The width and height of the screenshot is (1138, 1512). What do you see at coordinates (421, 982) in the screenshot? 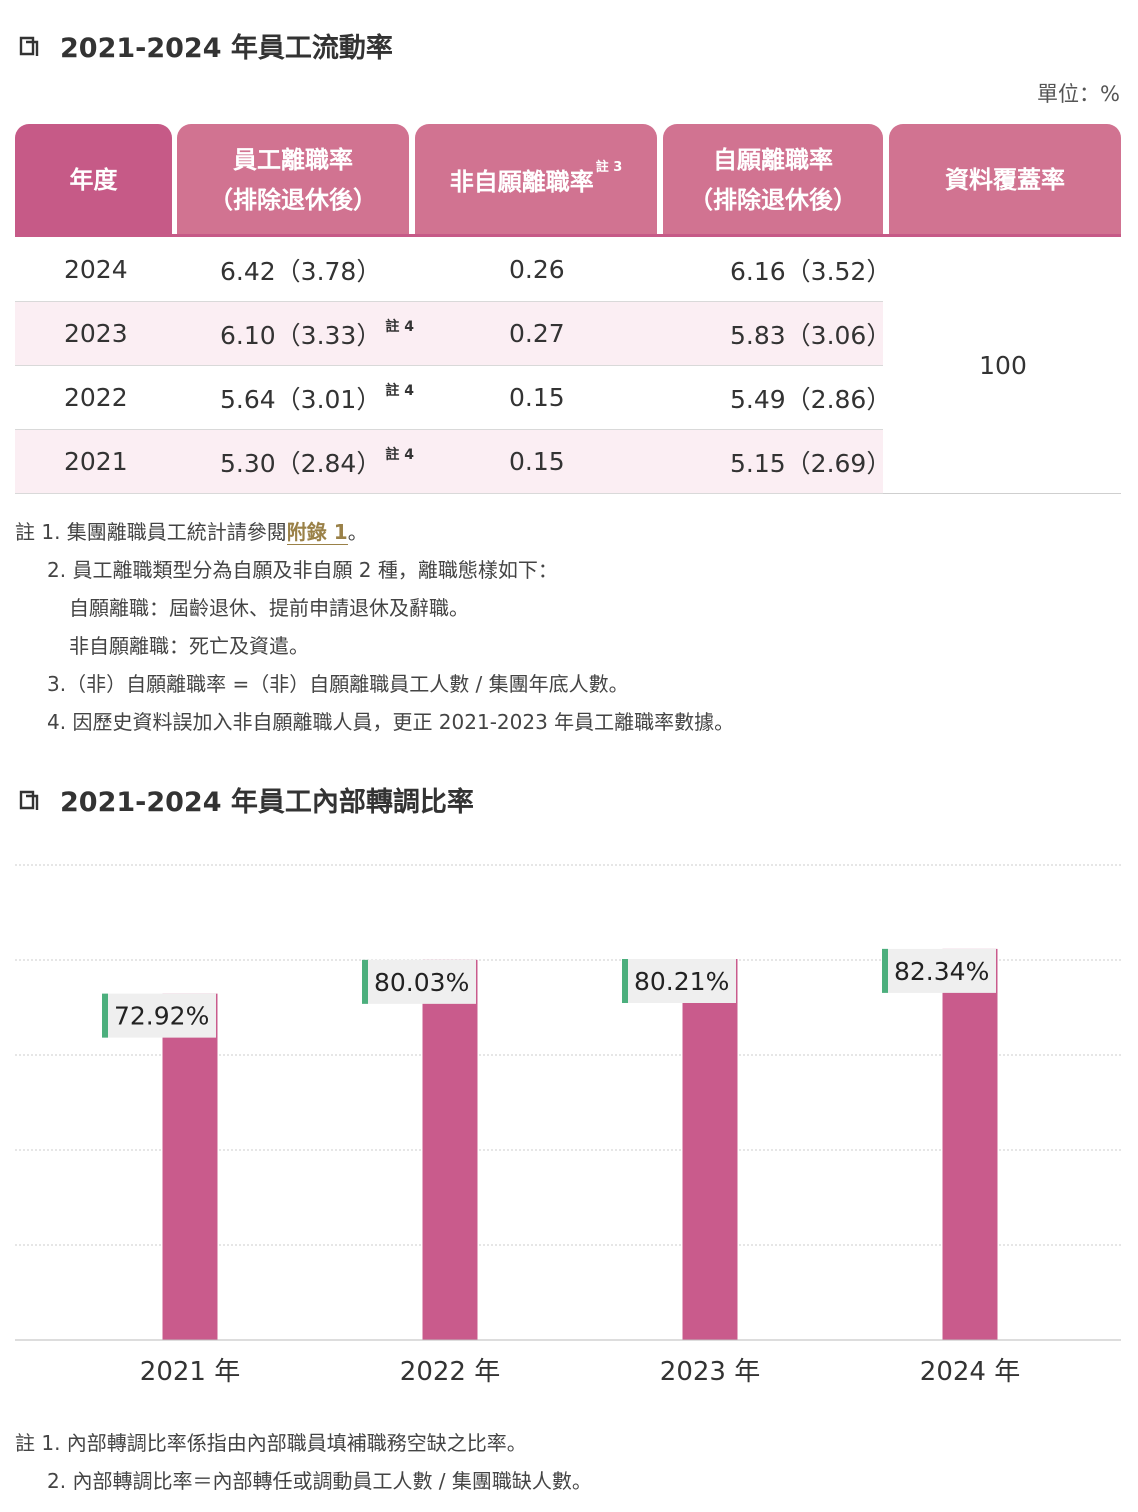
I see `data-label: 80.03%` at bounding box center [421, 982].